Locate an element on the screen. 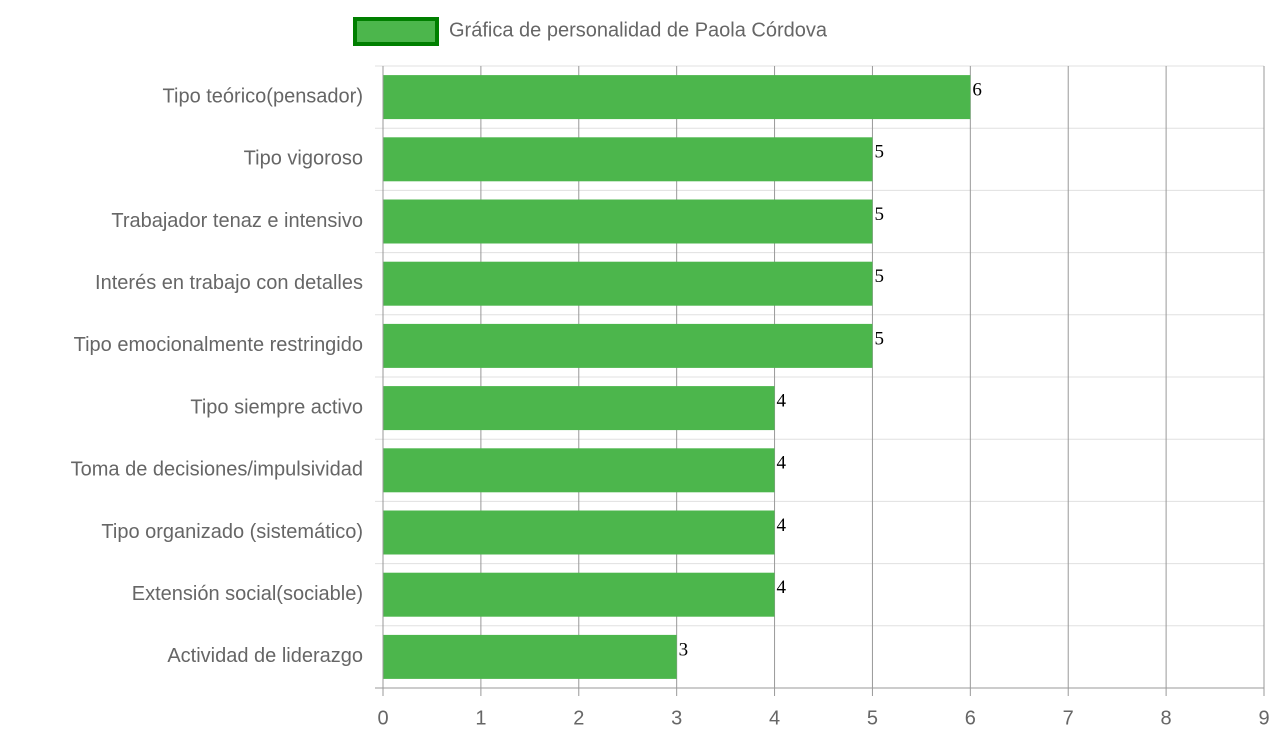  legend-label: Gráfica de personalidad de Paola Córdova is located at coordinates (638, 30).